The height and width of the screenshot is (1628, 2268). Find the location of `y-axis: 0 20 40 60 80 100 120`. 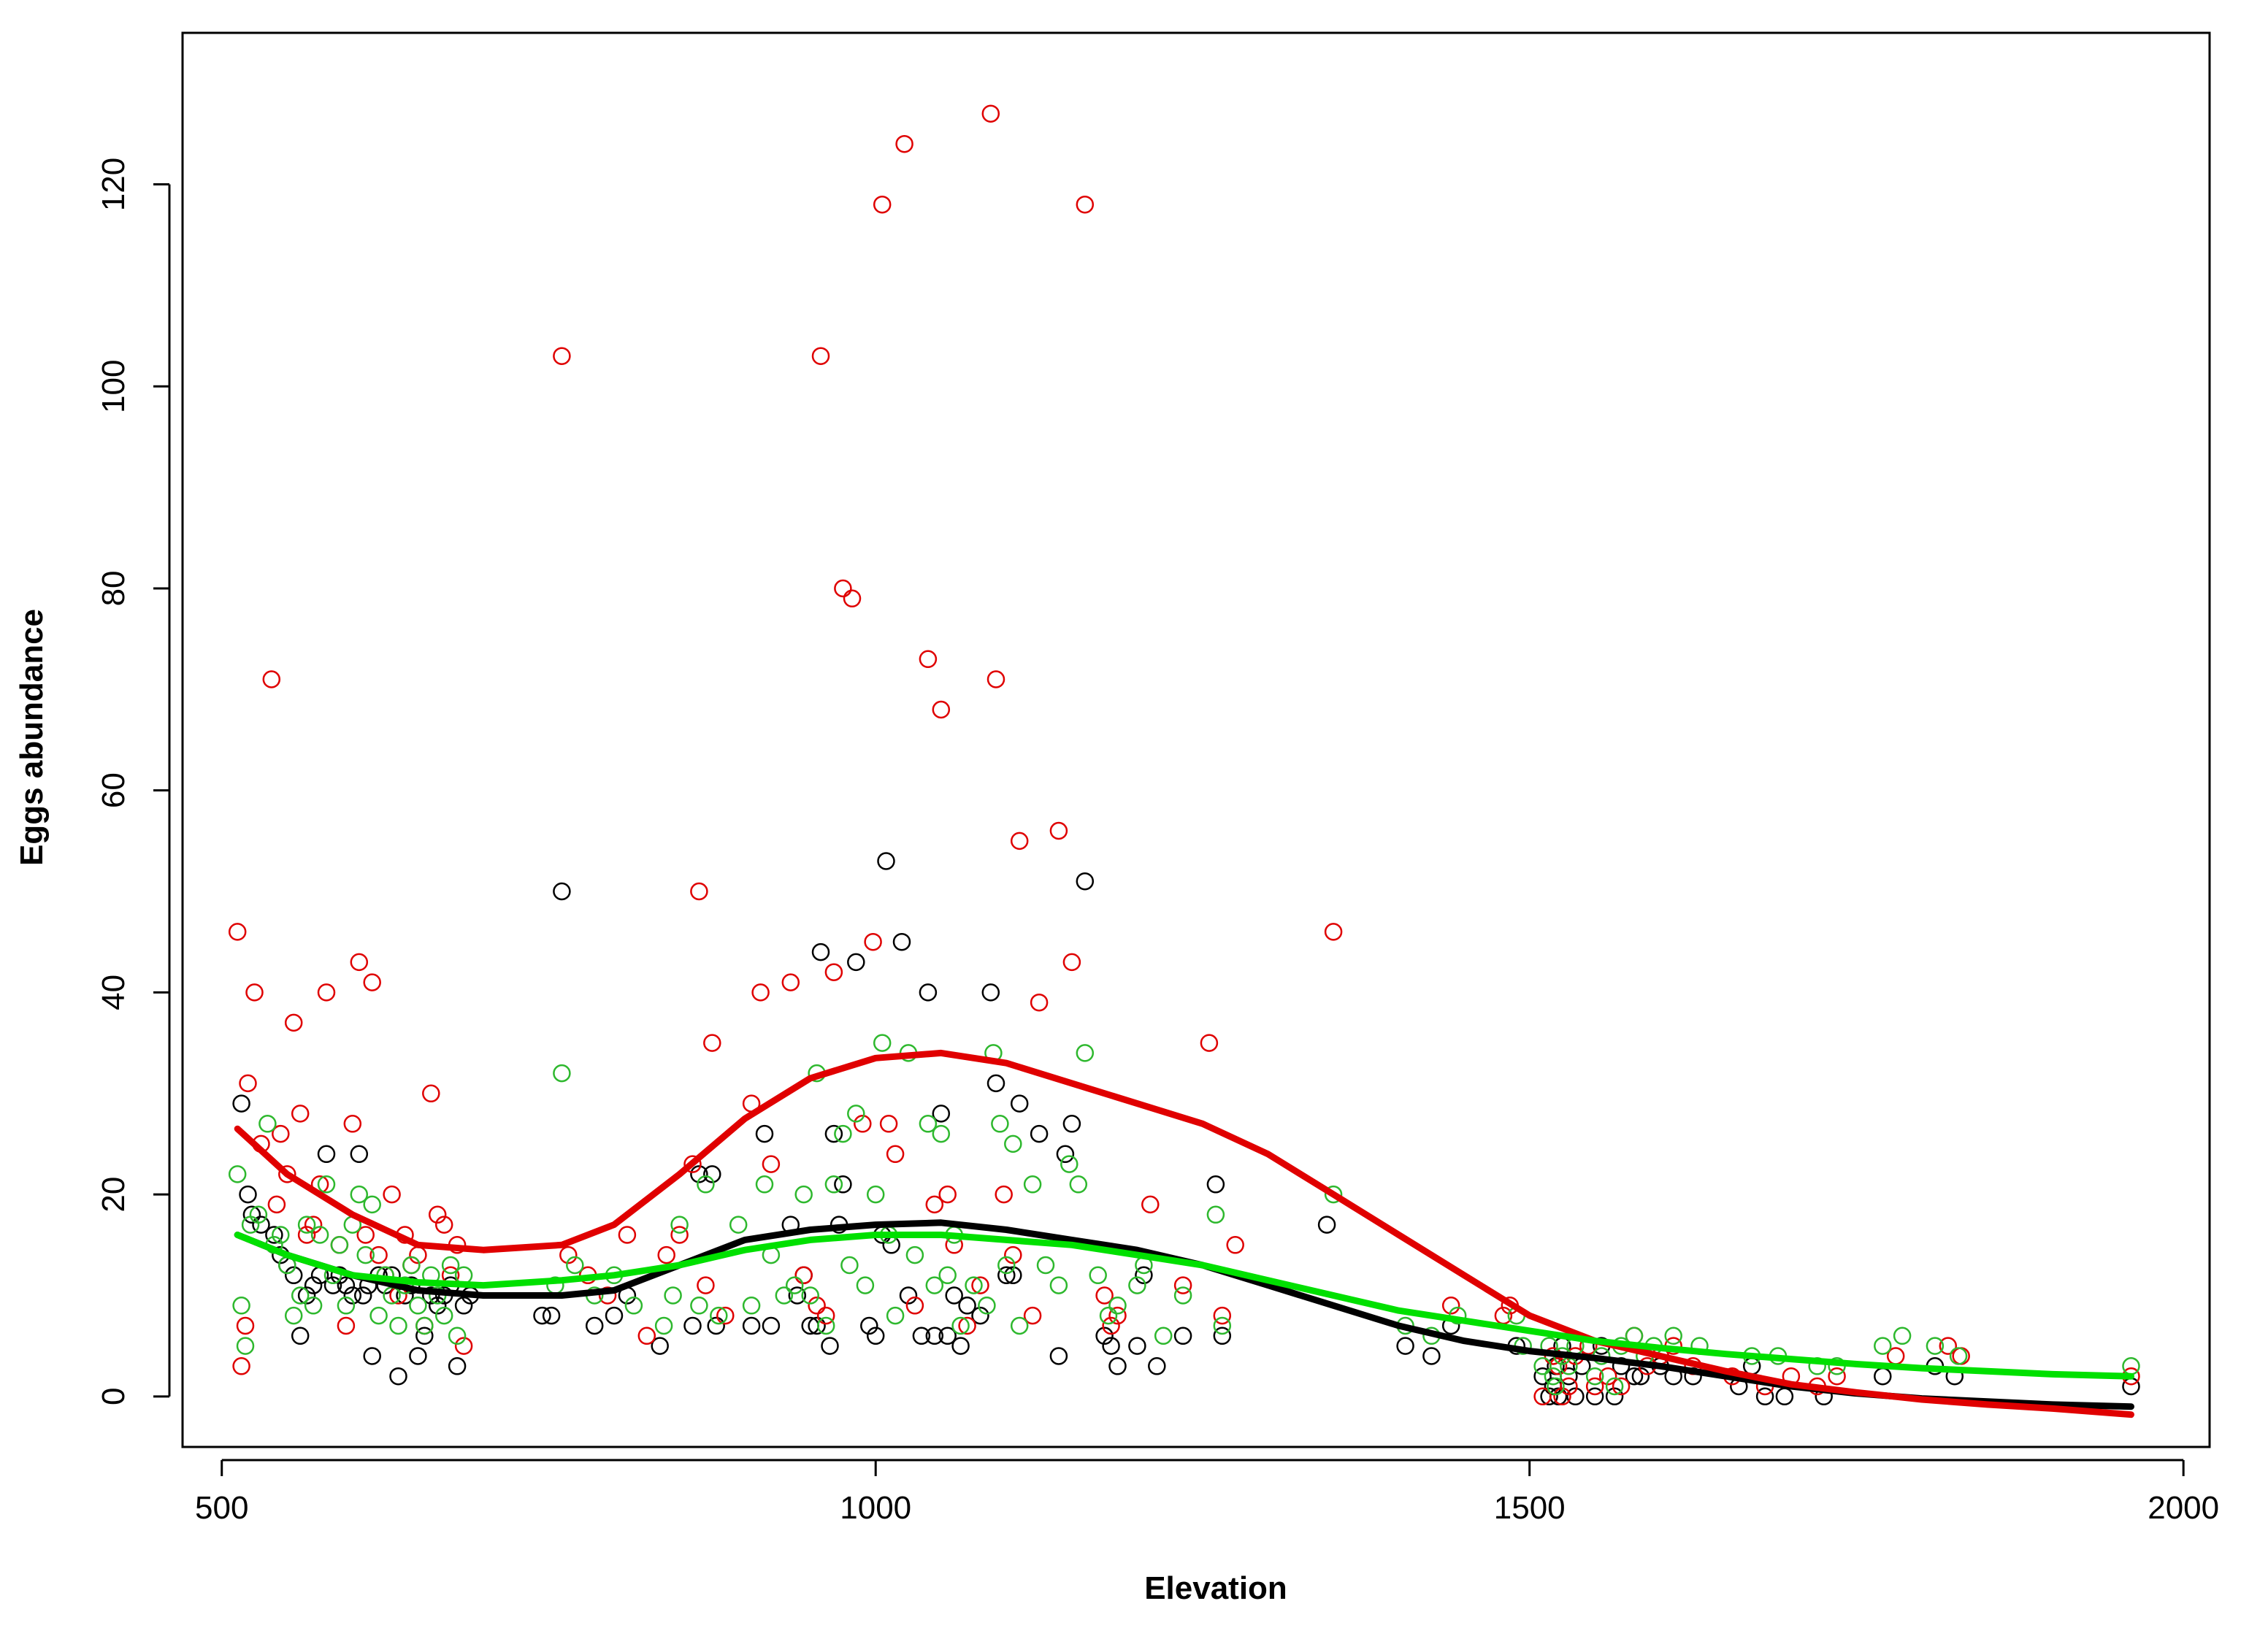

y-axis: 0 20 40 60 80 100 120 is located at coordinates (133, 781).